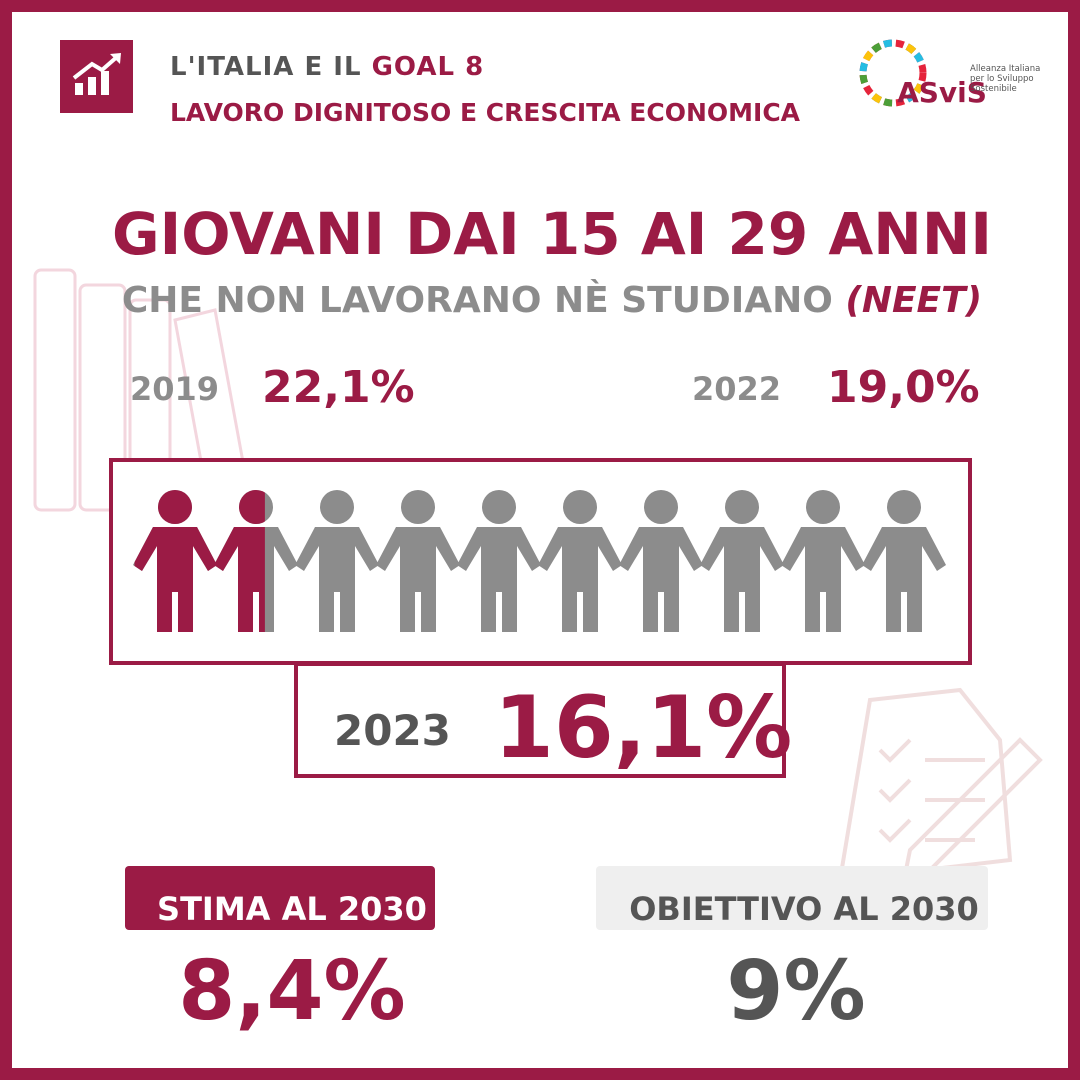 The height and width of the screenshot is (1080, 1080). I want to click on goal-label: GOAL 8, so click(428, 67).